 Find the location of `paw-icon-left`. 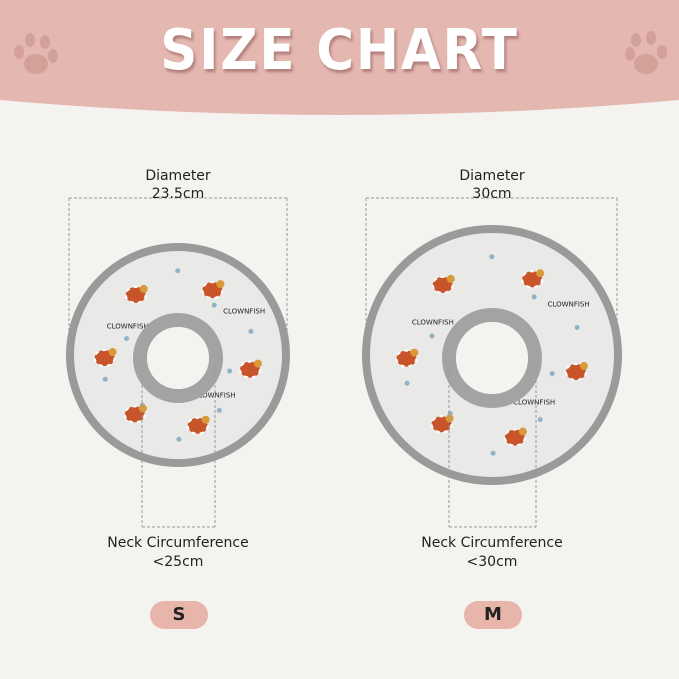

paw-icon-left is located at coordinates (36, 53).